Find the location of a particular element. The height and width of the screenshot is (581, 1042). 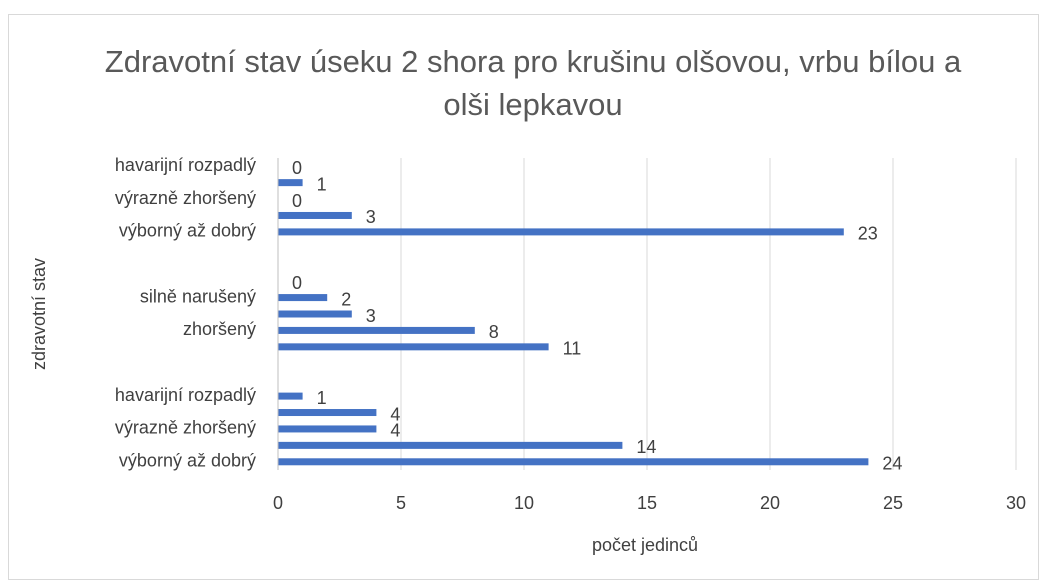

data-label: 24 is located at coordinates (892, 464).